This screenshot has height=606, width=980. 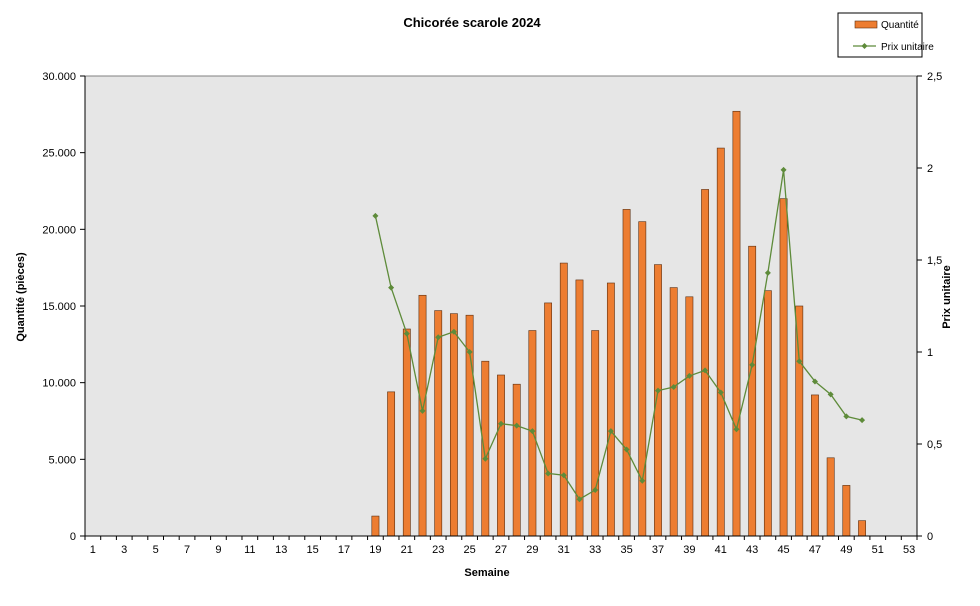 What do you see at coordinates (59, 154) in the screenshot?
I see `y-tick-label: 25.000` at bounding box center [59, 154].